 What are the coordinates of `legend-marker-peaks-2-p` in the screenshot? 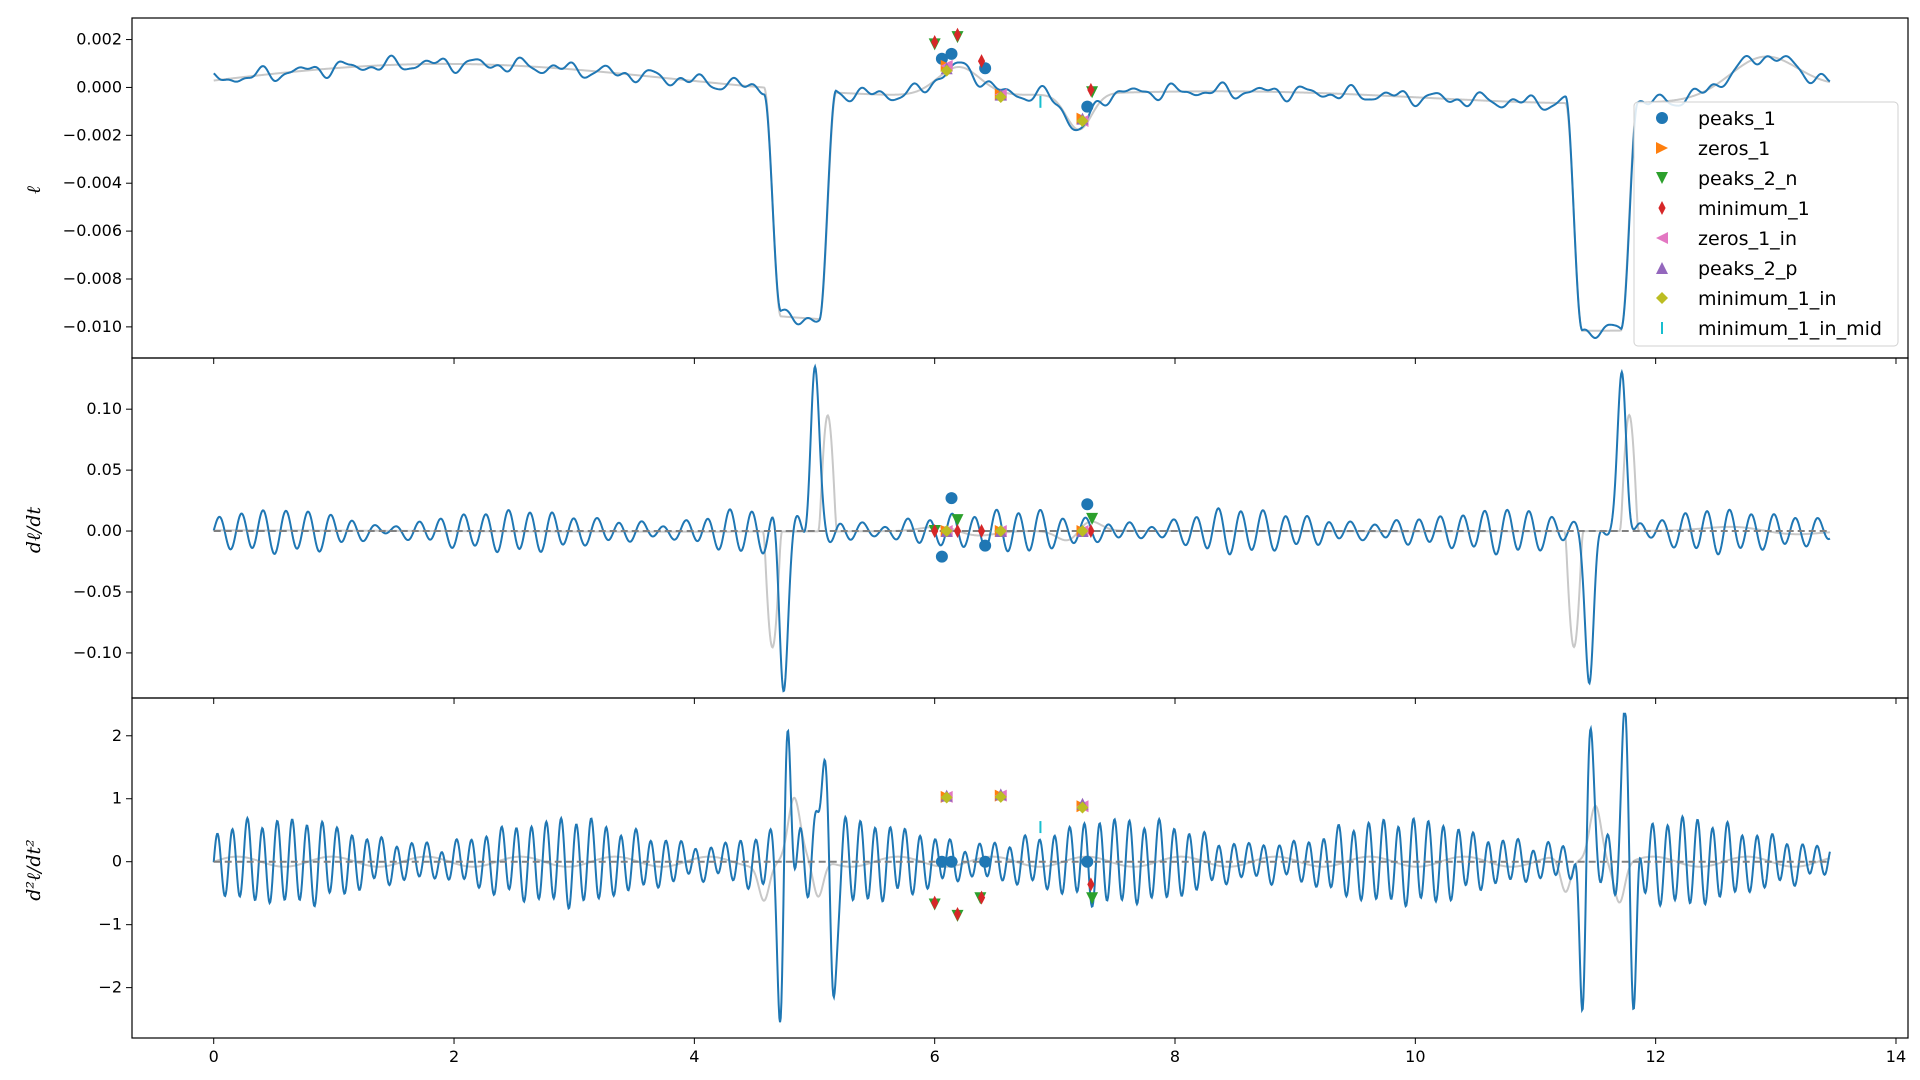 It's located at (1662, 268).